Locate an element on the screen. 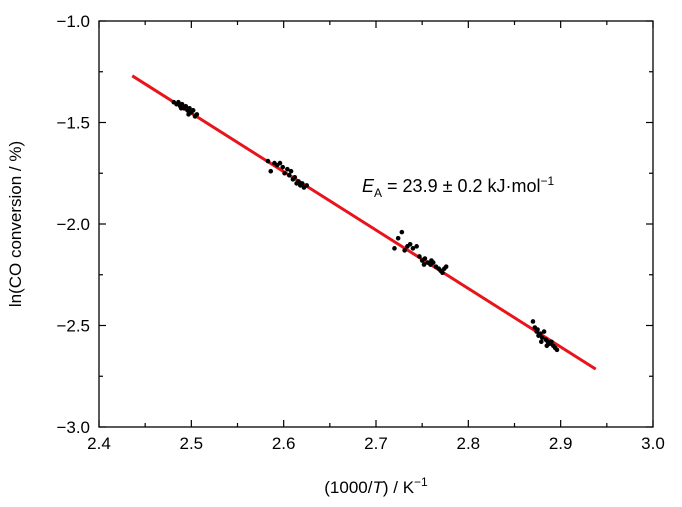 This screenshot has height=507, width=682. x-axis-title: (1000/T) / K−1 is located at coordinates (376, 486).